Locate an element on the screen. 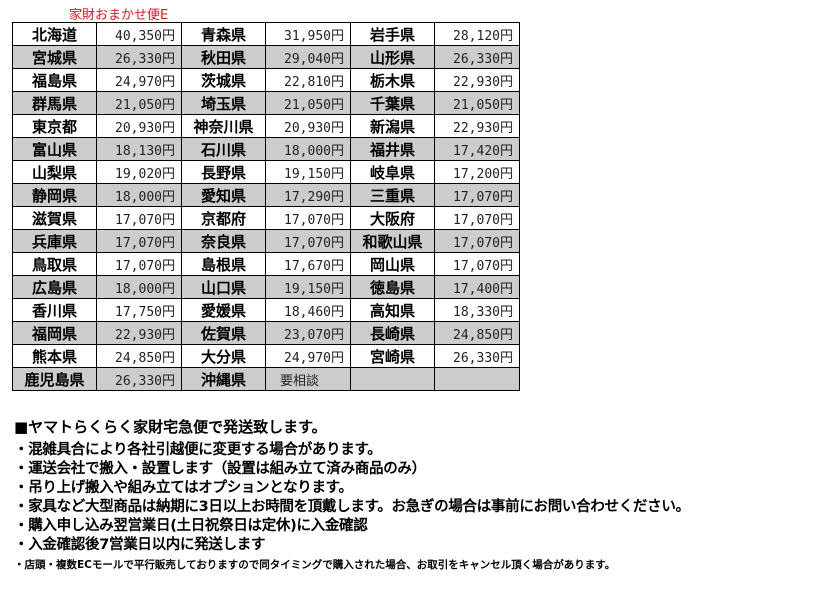  prefecture-cell: 愛知県 is located at coordinates (223, 195).